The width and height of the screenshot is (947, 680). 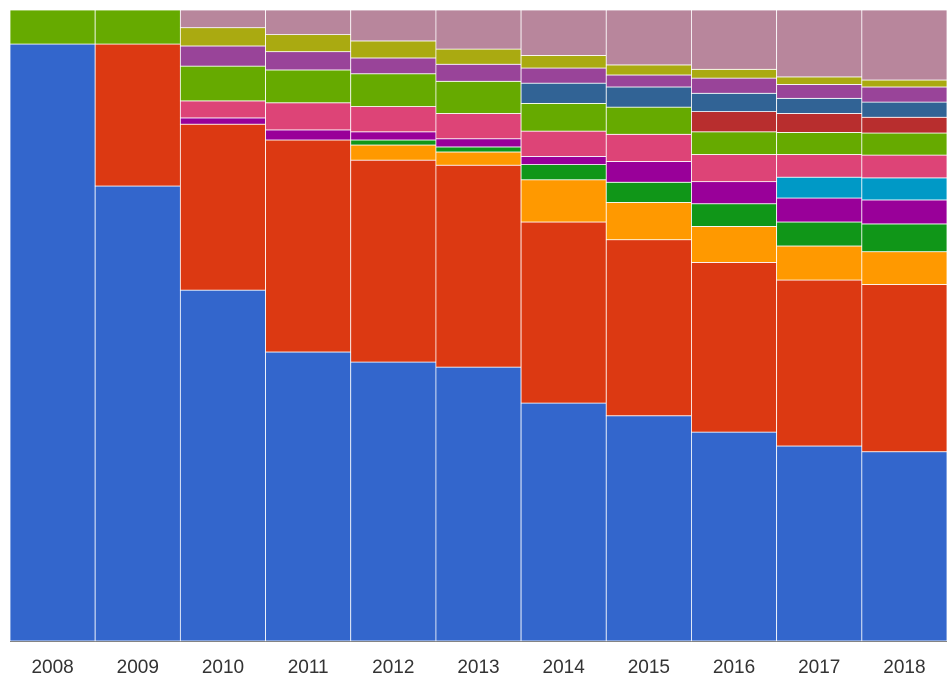 What do you see at coordinates (138, 667) in the screenshot?
I see `x-tick-label: 2009` at bounding box center [138, 667].